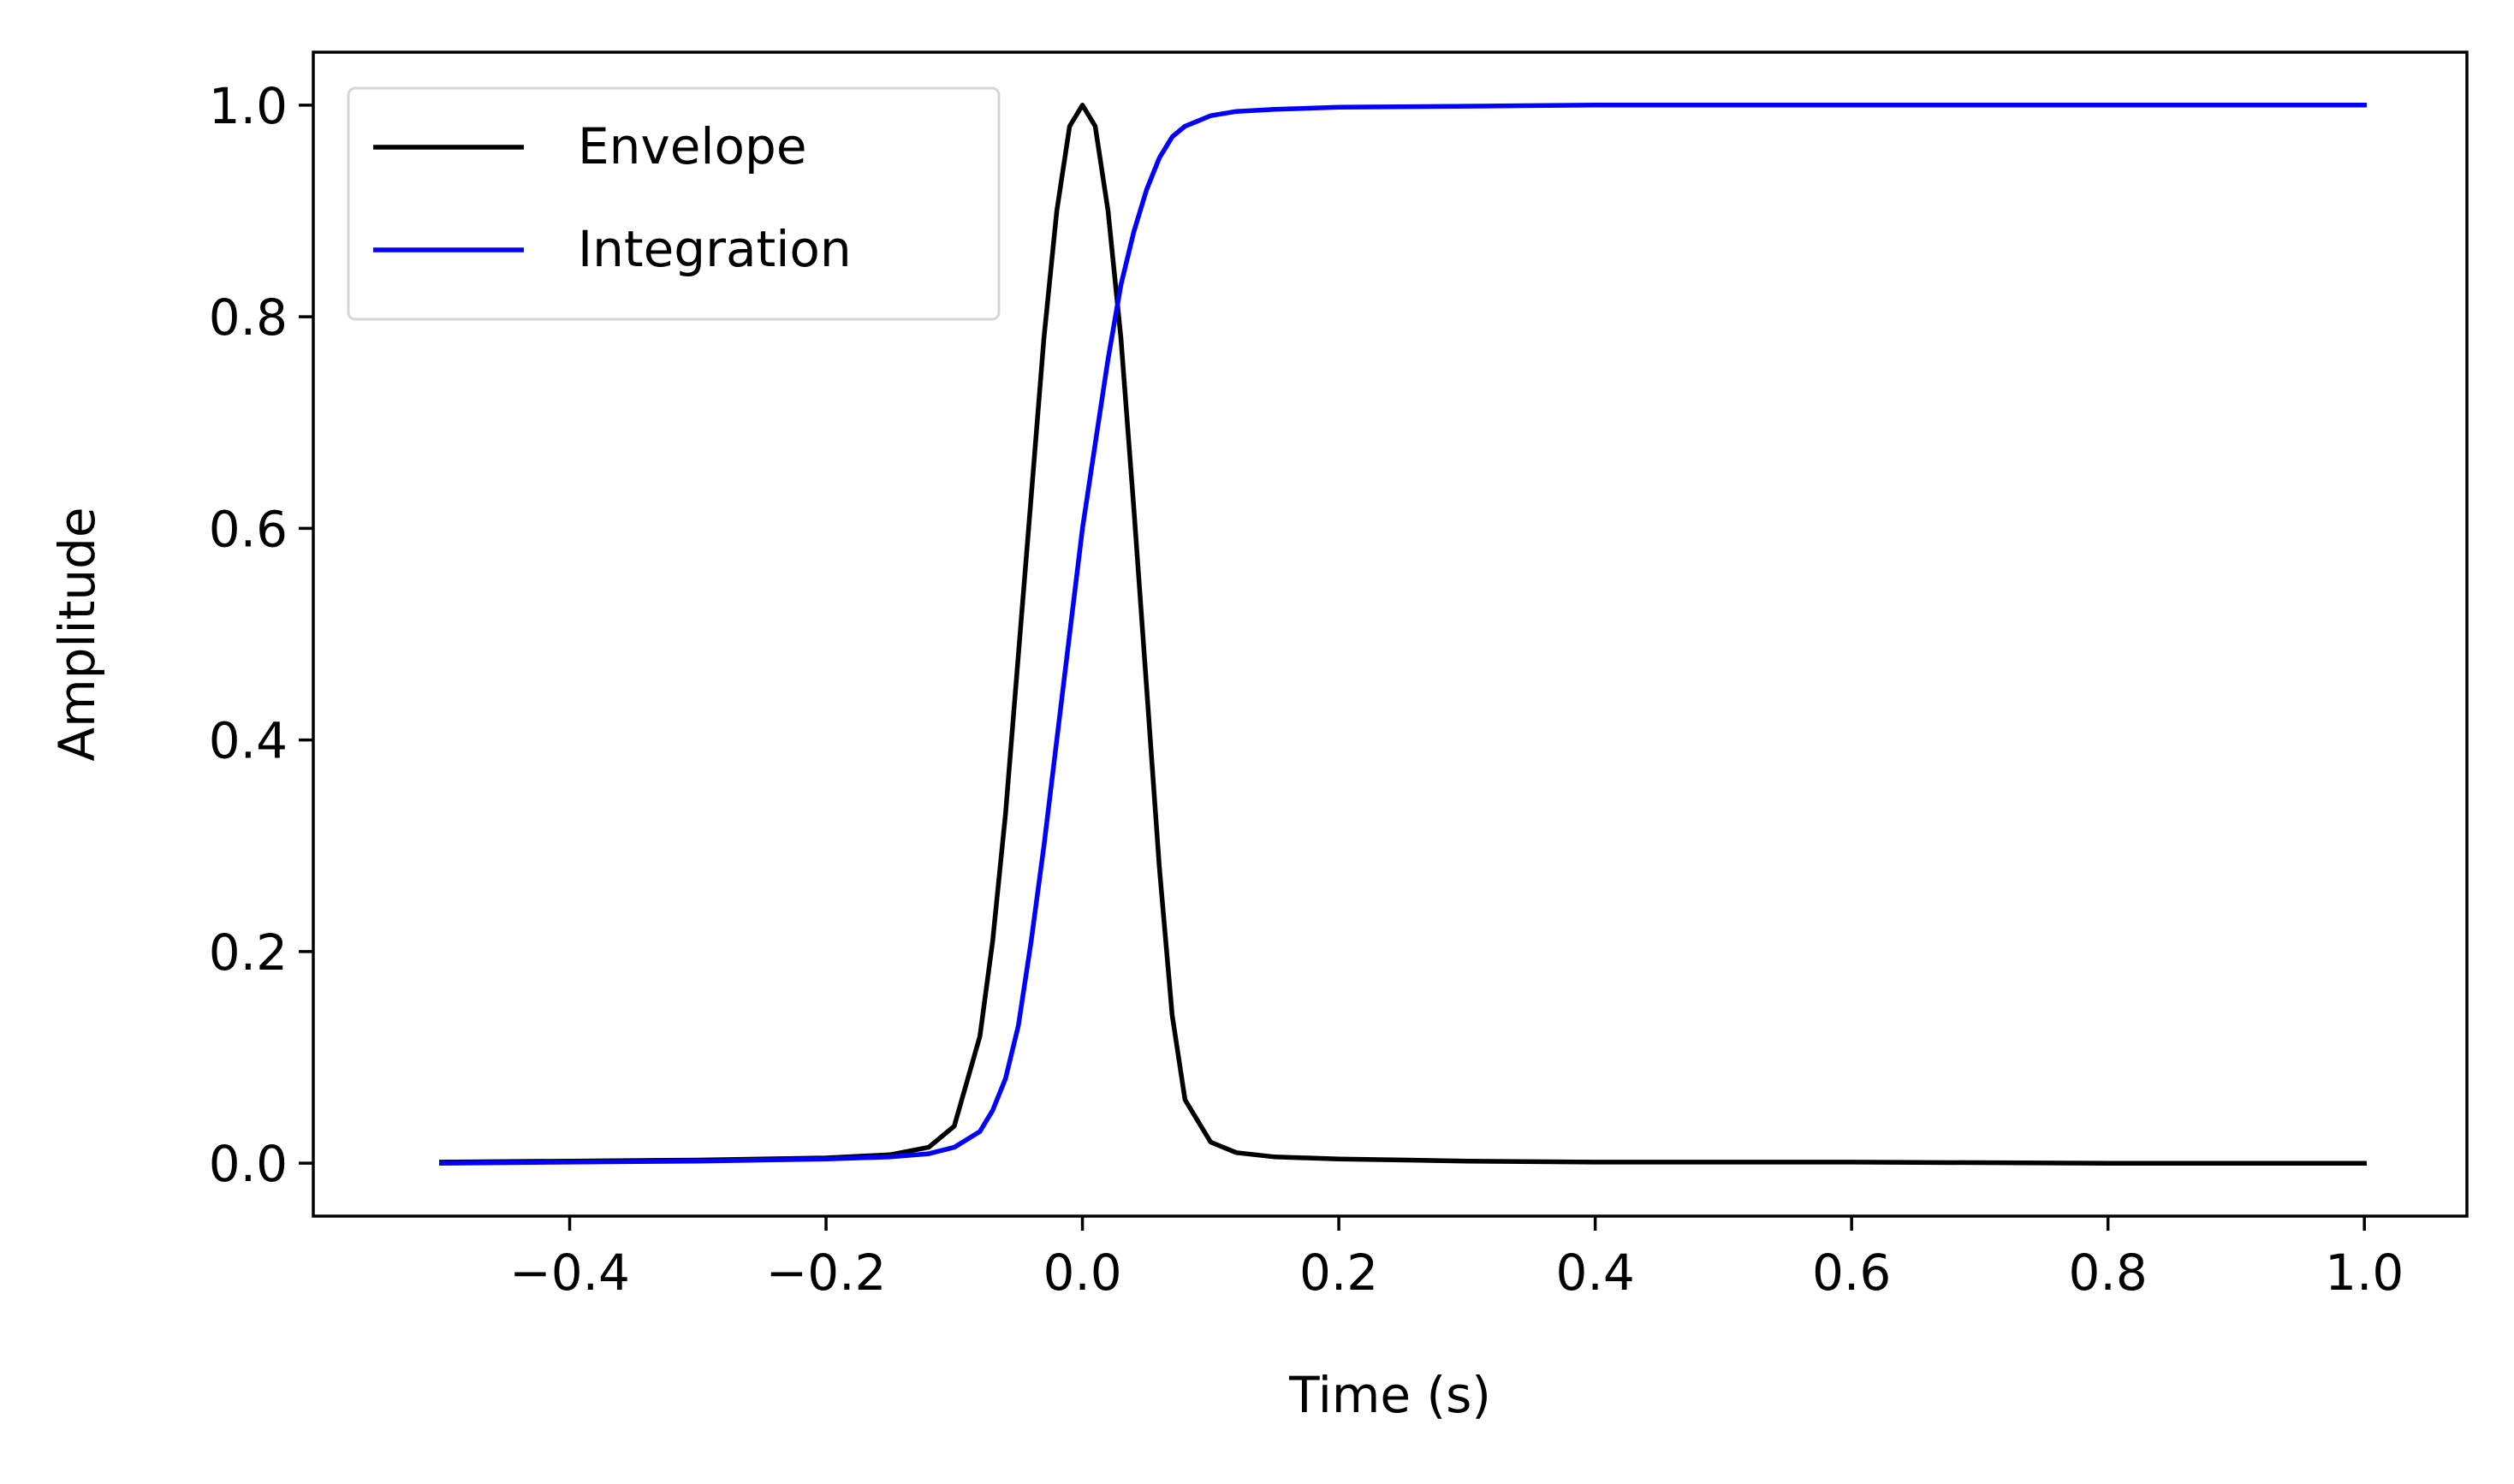  What do you see at coordinates (1852, 1273) in the screenshot?
I see `x-tick-label: 0.6` at bounding box center [1852, 1273].